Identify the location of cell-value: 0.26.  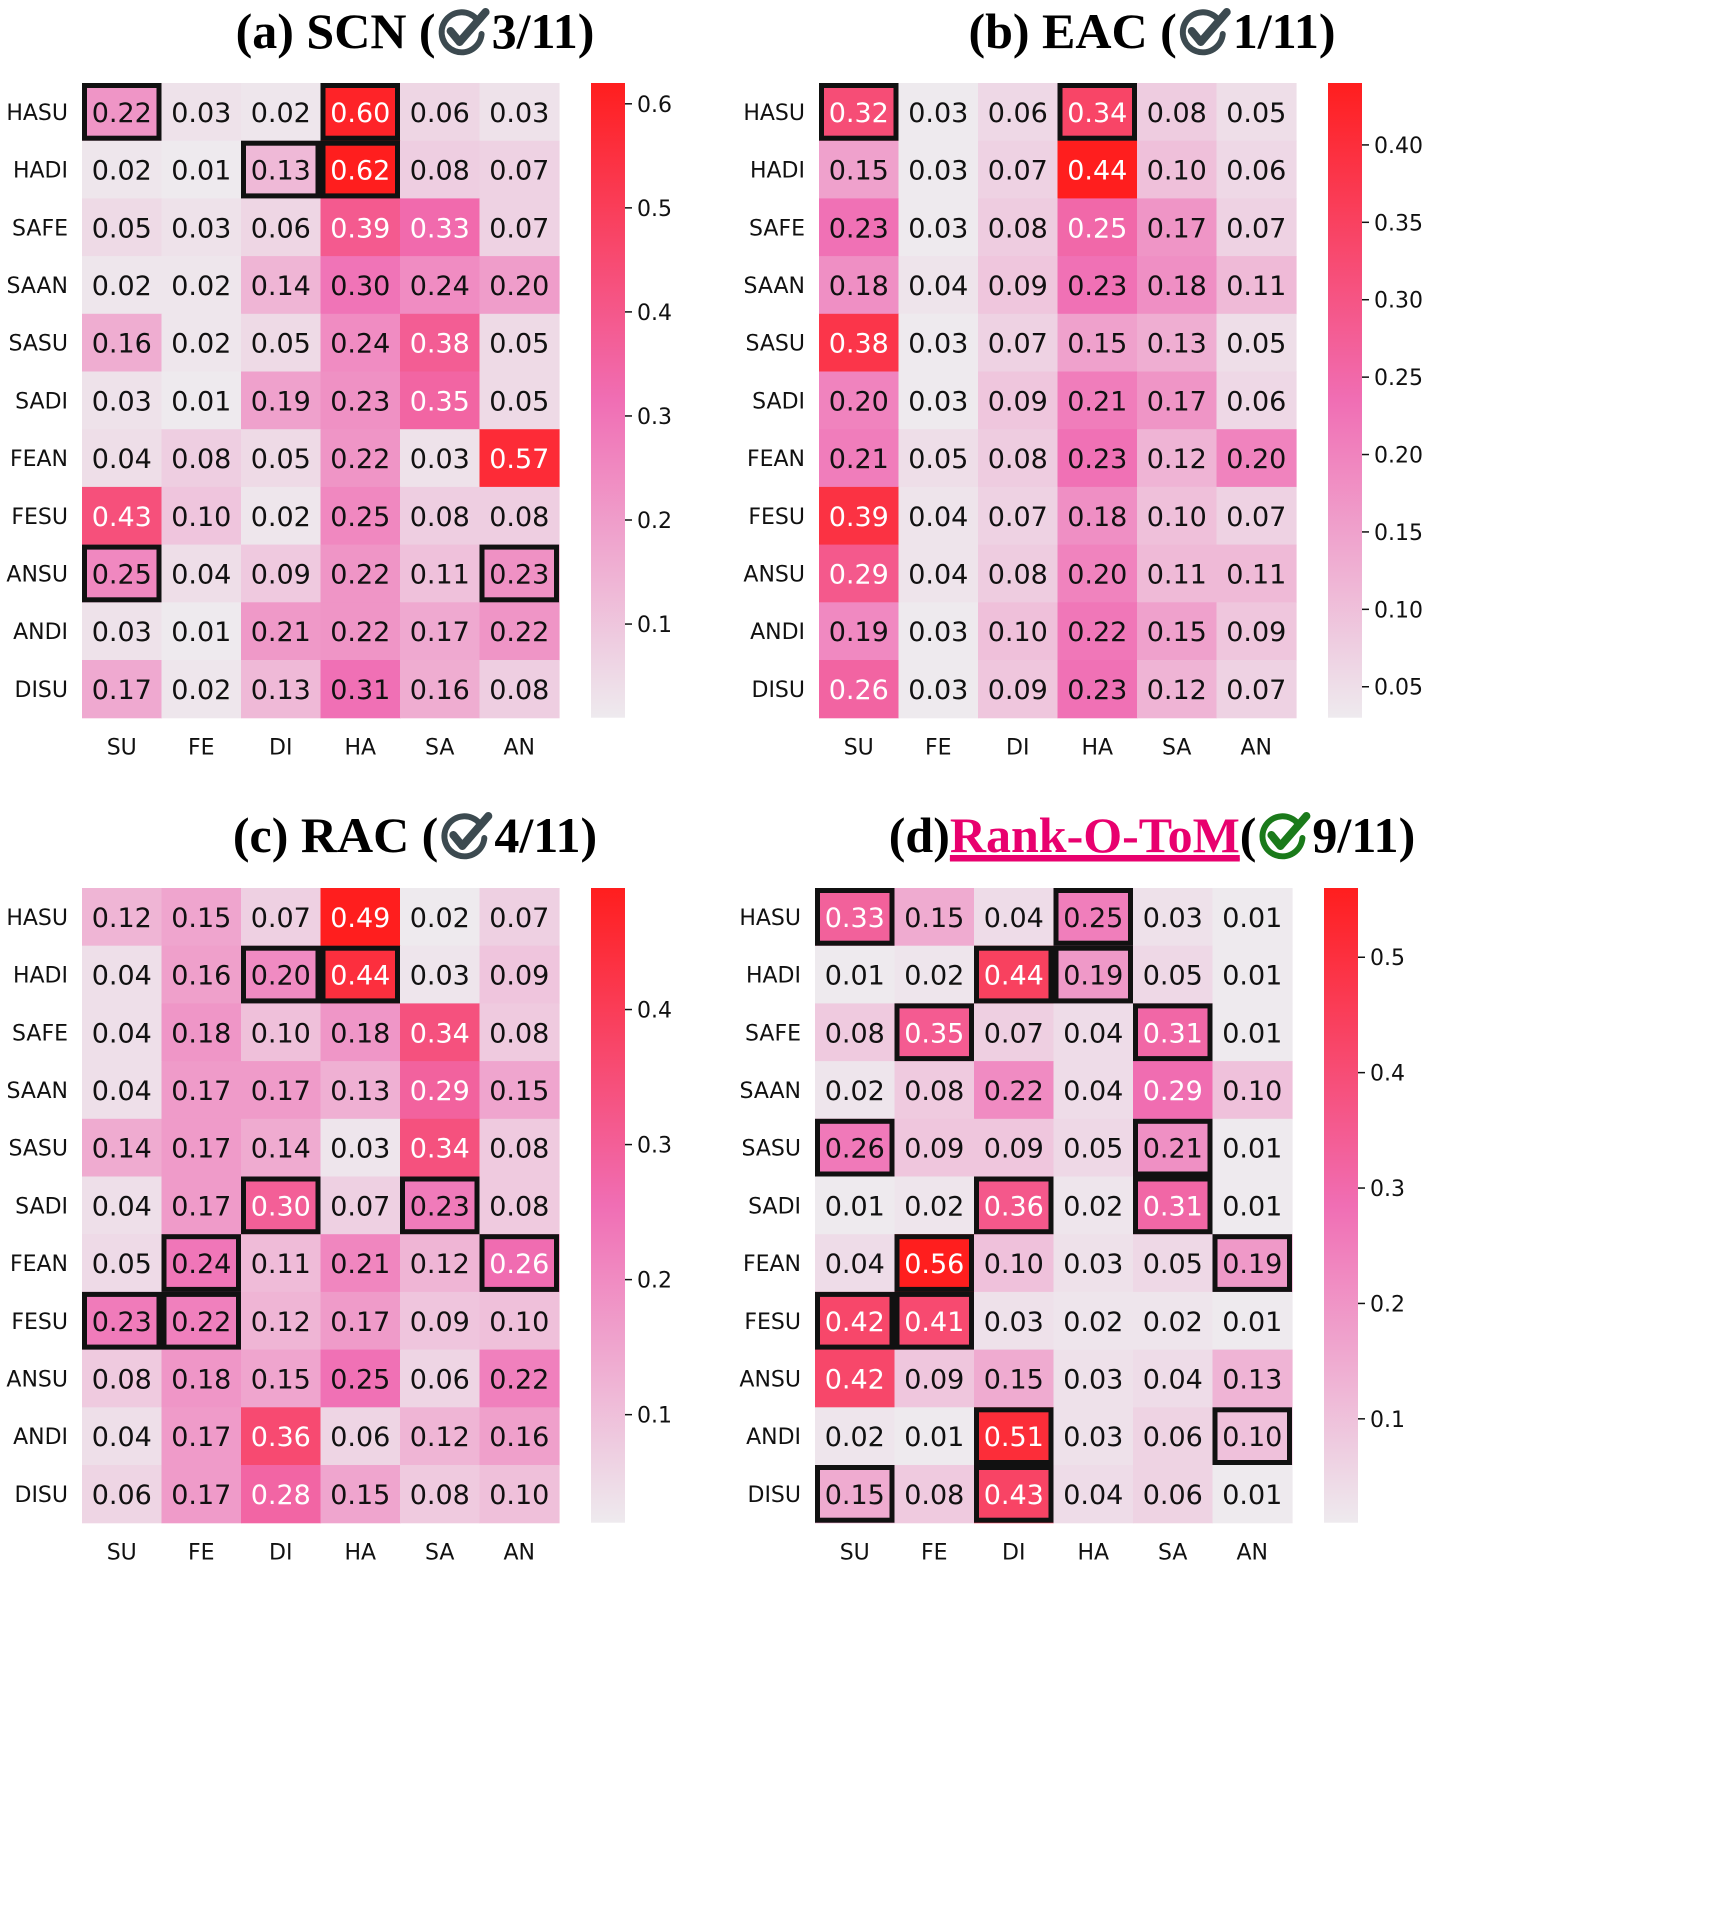
(855, 1149).